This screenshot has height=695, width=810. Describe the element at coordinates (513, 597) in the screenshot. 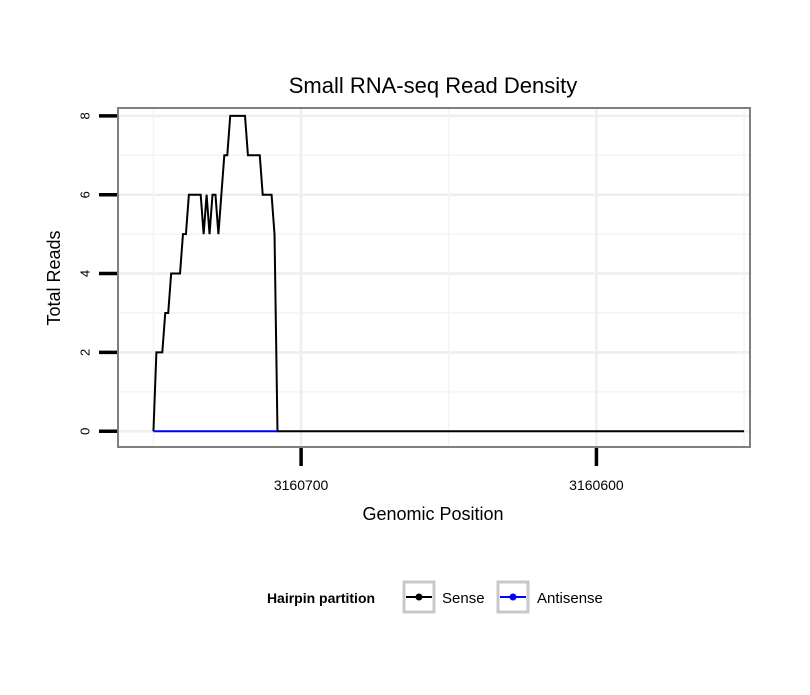

I see `legend-key-antisense-point` at that location.